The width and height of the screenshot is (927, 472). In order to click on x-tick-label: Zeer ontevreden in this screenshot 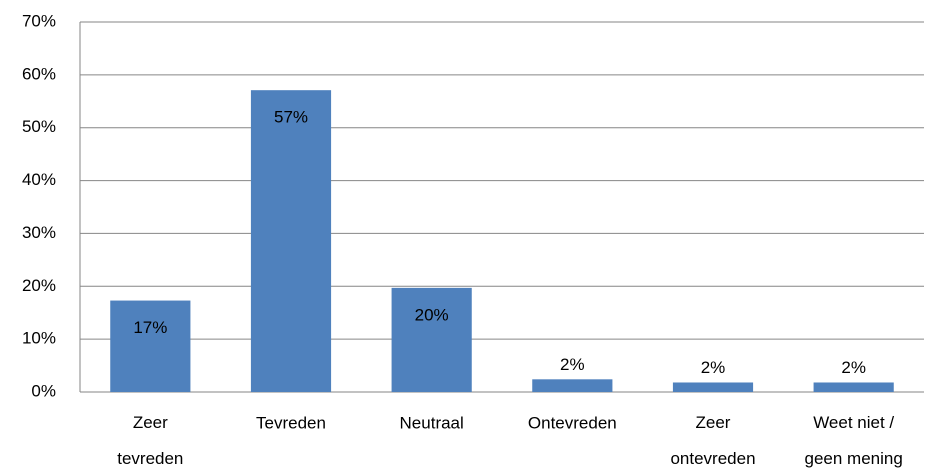, I will do `click(712, 440)`.